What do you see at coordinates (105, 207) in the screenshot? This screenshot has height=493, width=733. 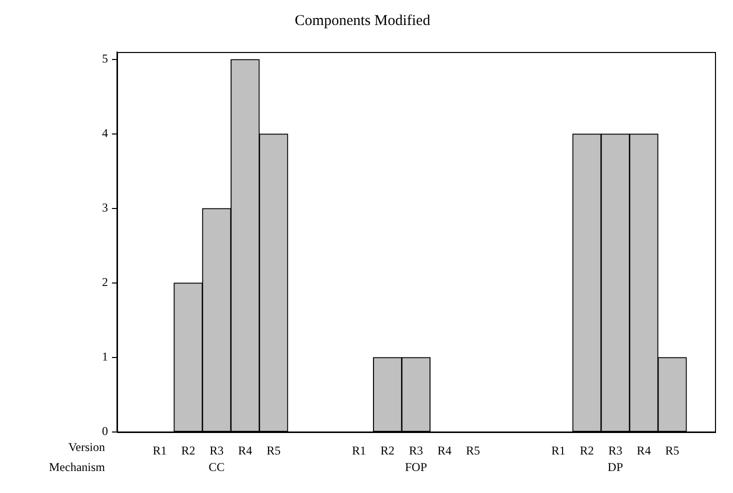 I see `y-tick-label: 3` at bounding box center [105, 207].